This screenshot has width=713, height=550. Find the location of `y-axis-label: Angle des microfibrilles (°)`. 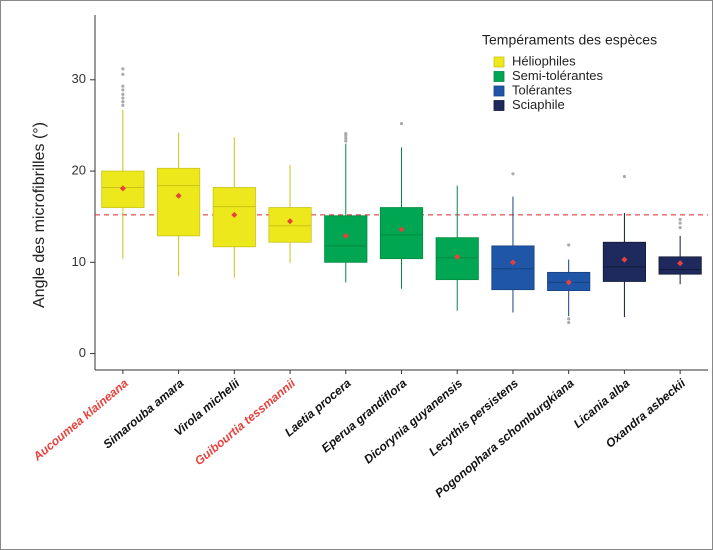

y-axis-label: Angle des microfibrilles (°) is located at coordinates (39, 215).